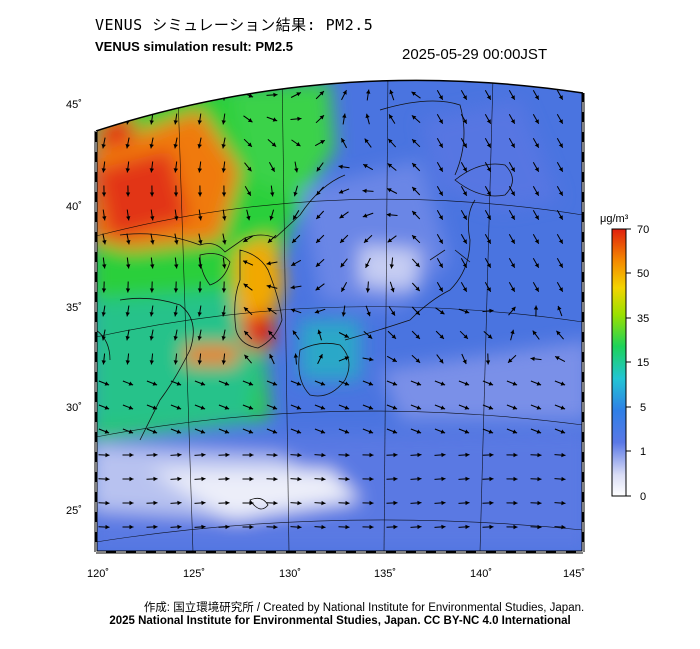 The height and width of the screenshot is (649, 700). I want to click on colorbar-tick-1: 1, so click(643, 452).